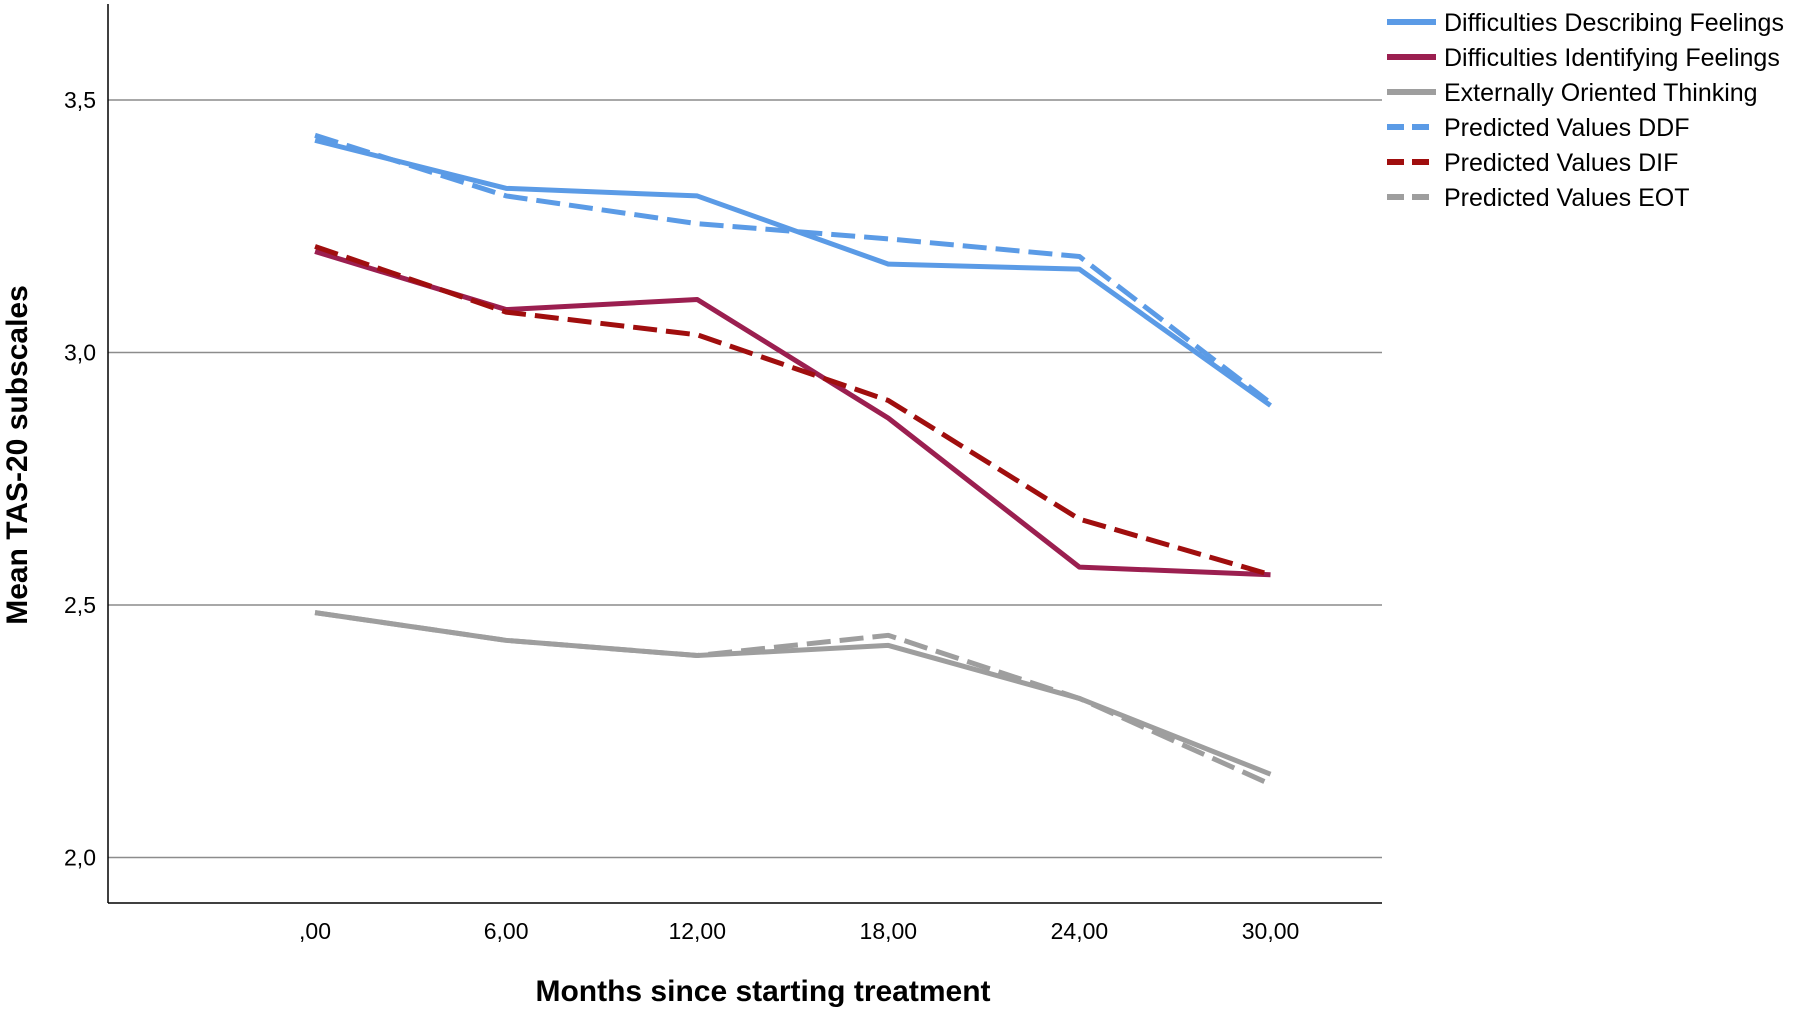  Describe the element at coordinates (1566, 198) in the screenshot. I see `legend-label: Predicted Values EOT` at that location.